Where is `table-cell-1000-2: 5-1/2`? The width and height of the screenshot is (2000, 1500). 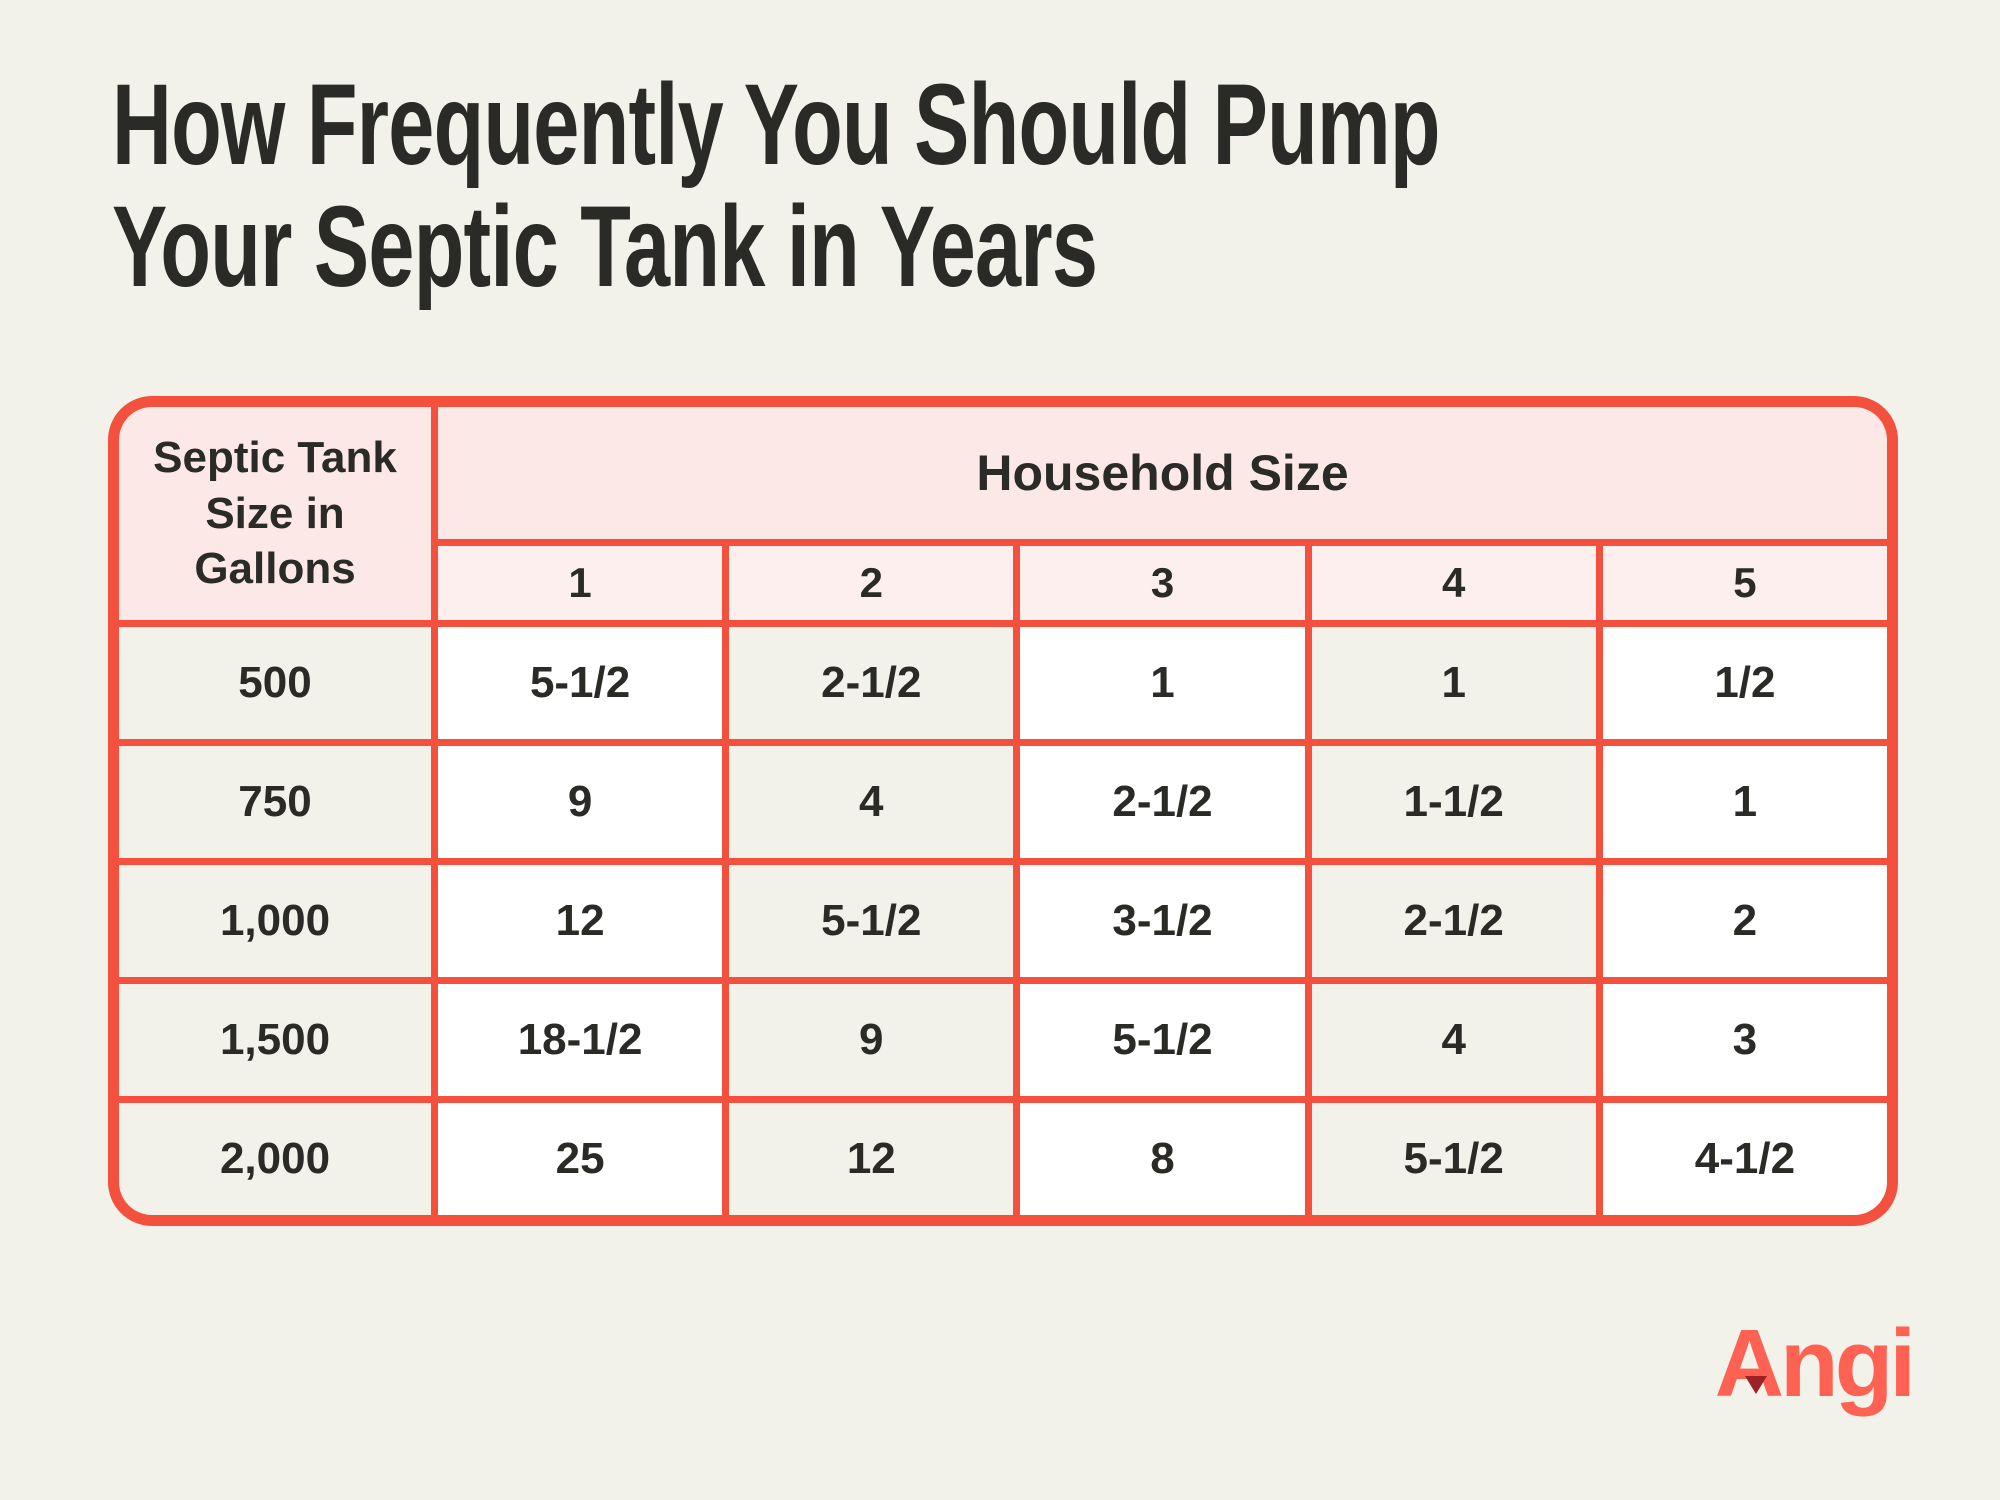 table-cell-1000-2: 5-1/2 is located at coordinates (871, 921).